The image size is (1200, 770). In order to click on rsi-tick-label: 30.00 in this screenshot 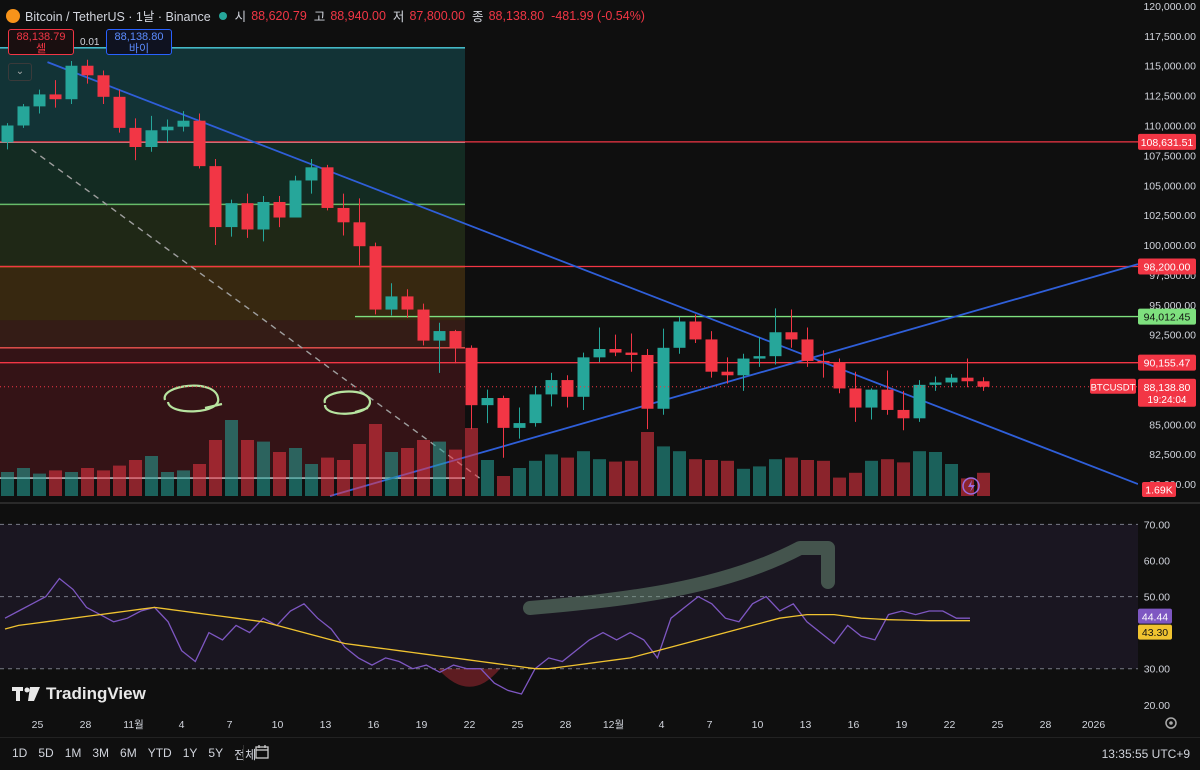, I will do `click(1157, 670)`.